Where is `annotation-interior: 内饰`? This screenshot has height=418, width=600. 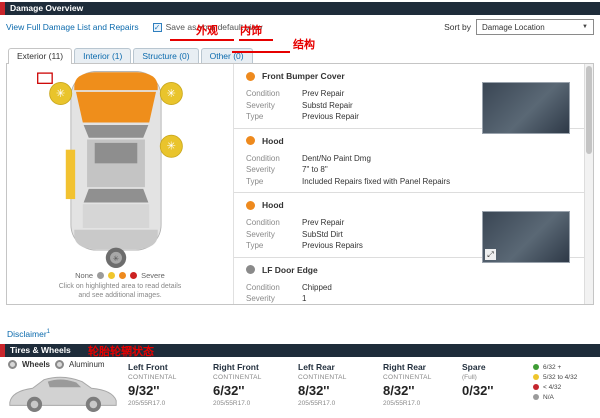
annotation-interior: 内饰 is located at coordinates (251, 31).